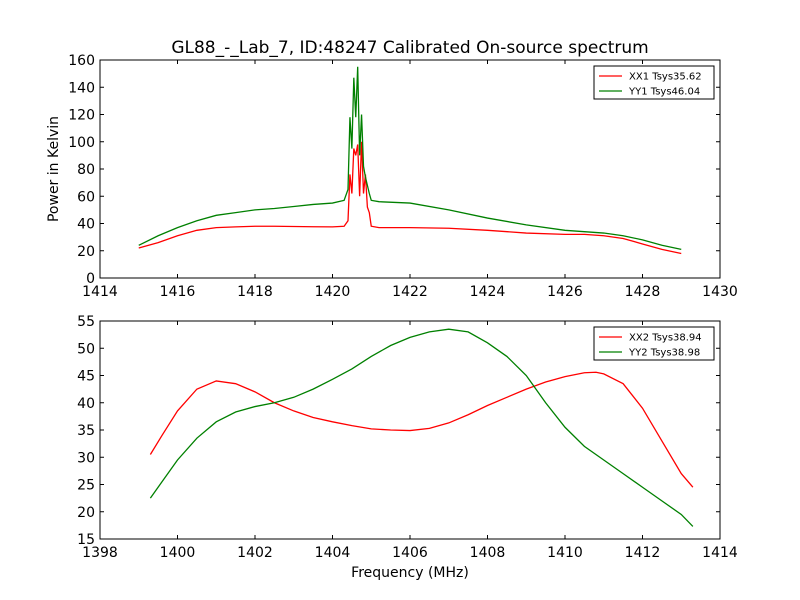 Image resolution: width=800 pixels, height=600 pixels. Describe the element at coordinates (255, 553) in the screenshot. I see `x-tick-label: 1402` at that location.